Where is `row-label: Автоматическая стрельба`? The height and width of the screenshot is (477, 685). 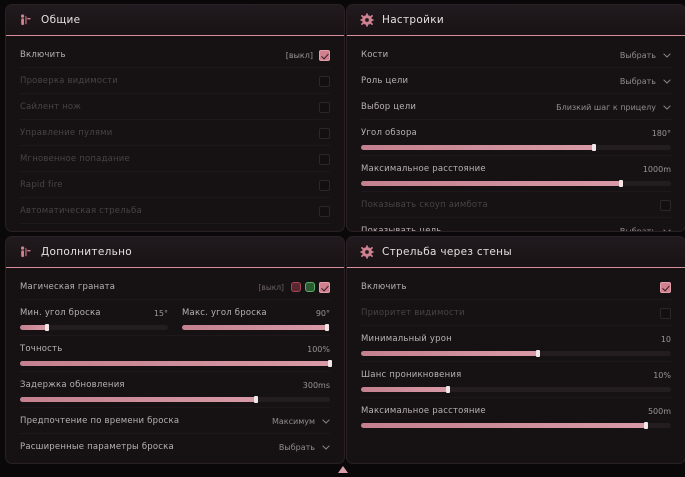 row-label: Автоматическая стрельба is located at coordinates (81, 211).